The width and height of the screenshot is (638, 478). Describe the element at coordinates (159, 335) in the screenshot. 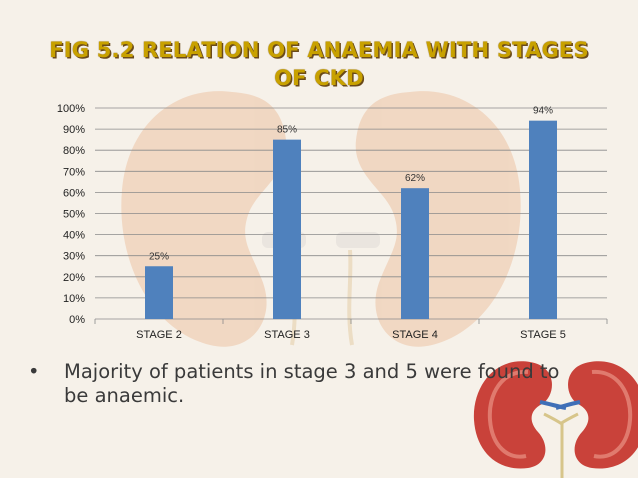

I see `x-tick-label: STAGE 2` at that location.